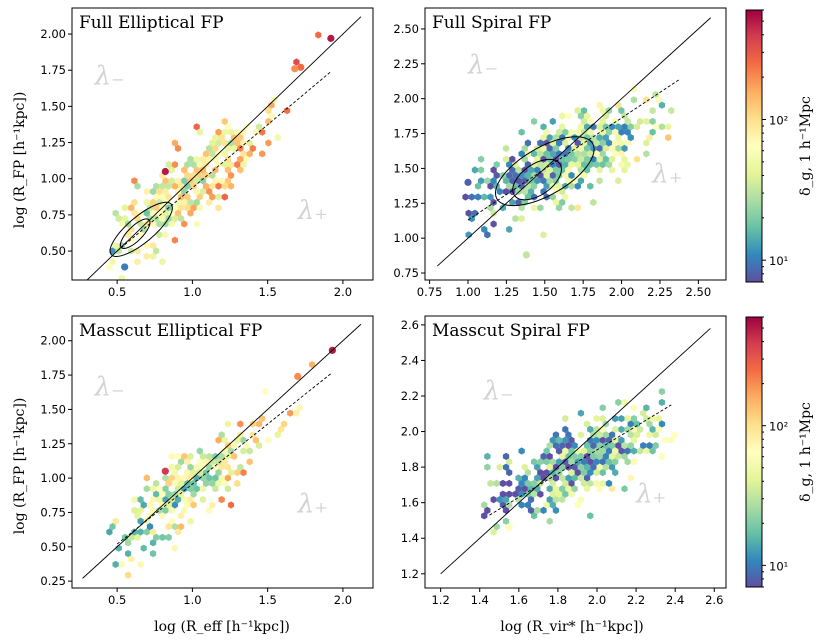 This screenshot has height=644, width=831. What do you see at coordinates (406, 99) in the screenshot?
I see `y-tick-label: 2.00` at bounding box center [406, 99].